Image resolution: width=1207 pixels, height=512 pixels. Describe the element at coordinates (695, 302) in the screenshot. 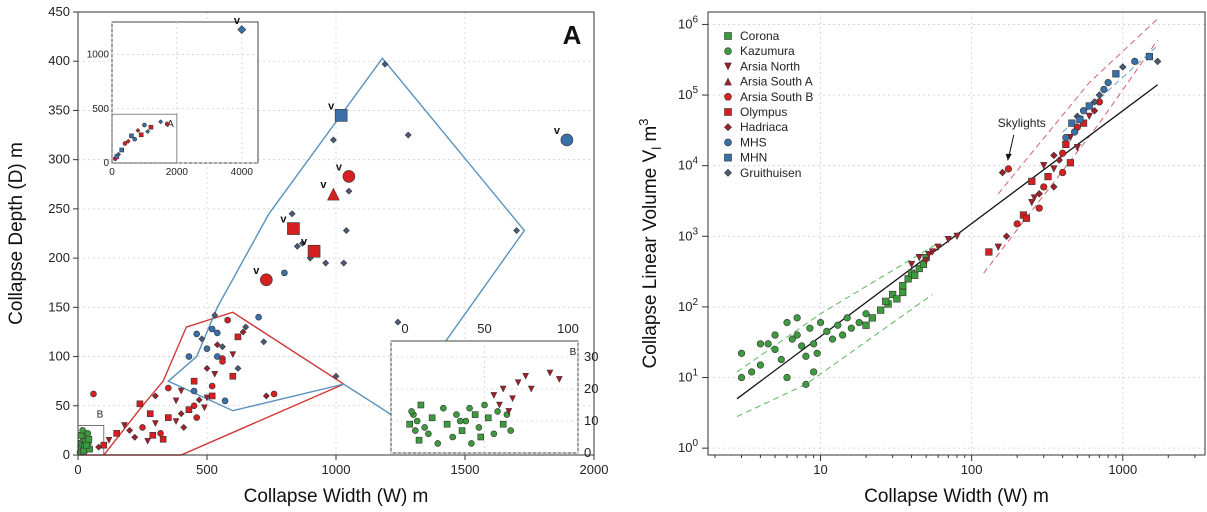

I see `y-tick-exponent: 2` at that location.